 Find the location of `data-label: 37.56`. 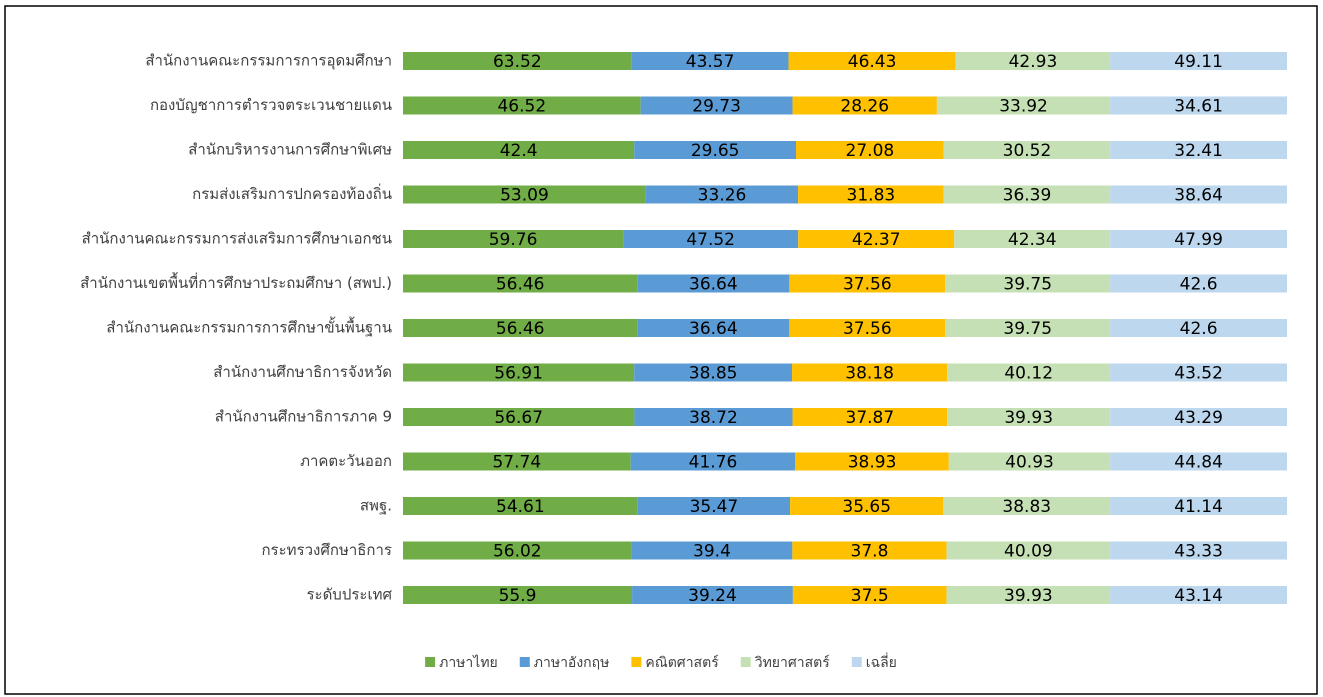

data-label: 37.56 is located at coordinates (867, 329).